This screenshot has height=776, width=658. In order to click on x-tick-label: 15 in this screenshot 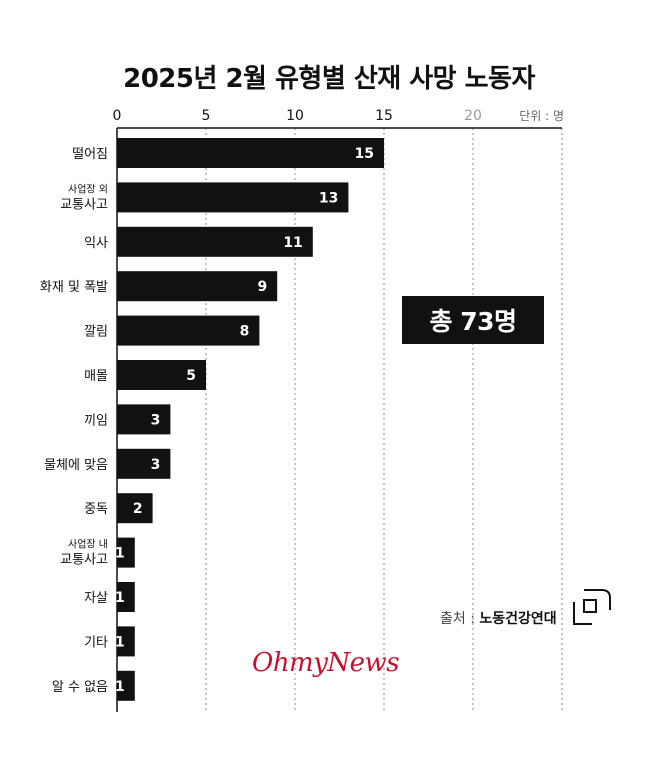, I will do `click(384, 116)`.